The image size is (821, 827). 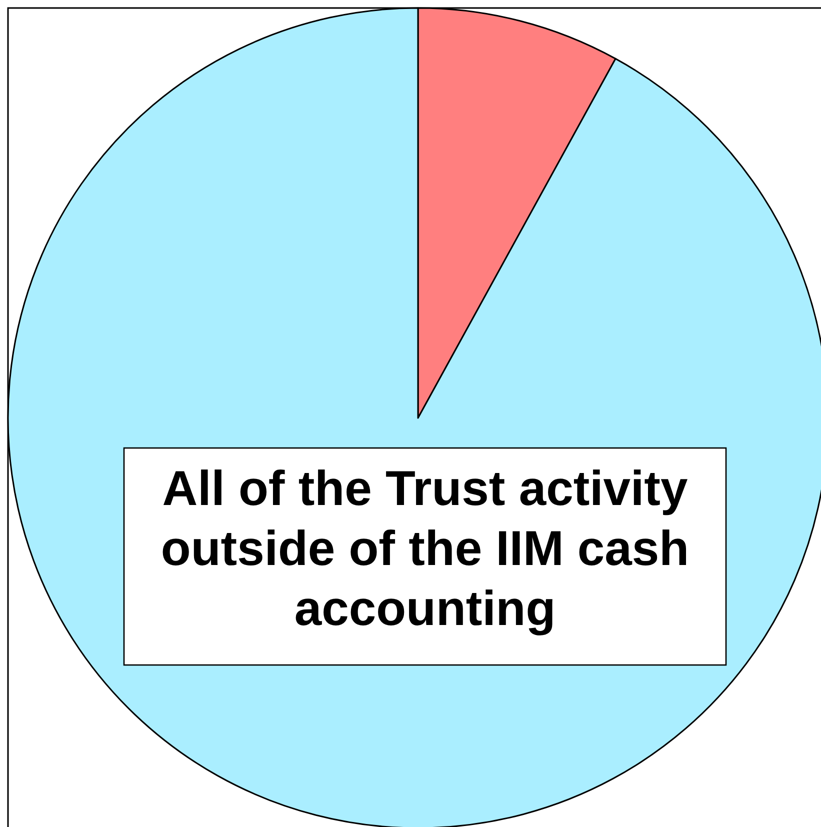 What do you see at coordinates (425, 549) in the screenshot?
I see `slice-label: All of the Trust activity outside of the IIM cash accounting` at bounding box center [425, 549].